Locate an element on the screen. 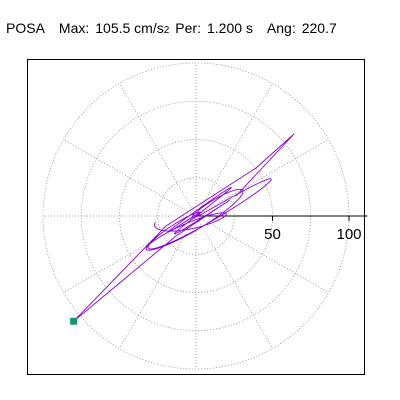 This screenshot has height=400, width=400. max-unit-exponent: 2 is located at coordinates (166, 30).